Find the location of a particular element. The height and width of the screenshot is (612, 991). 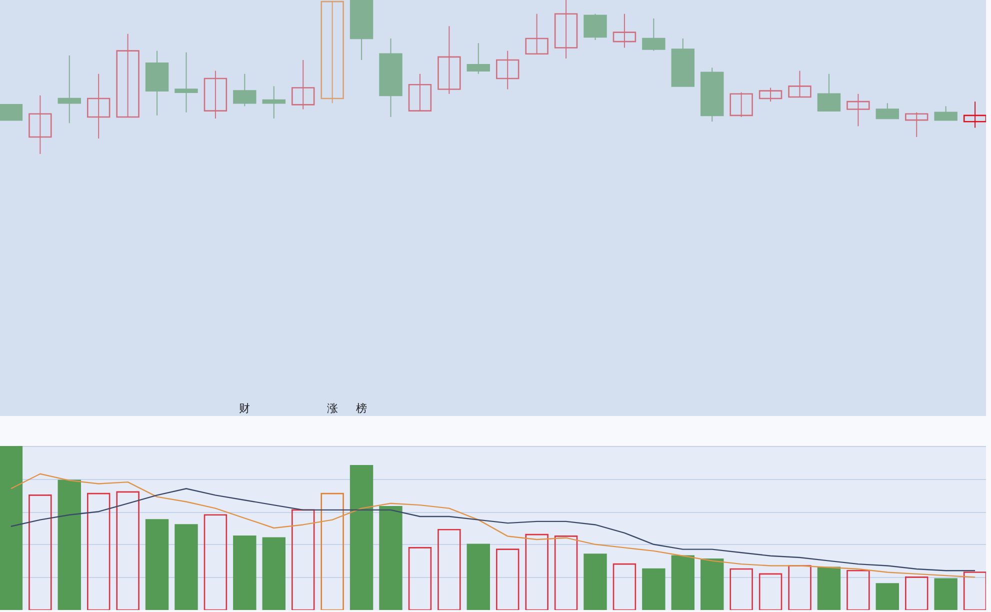

text: 榜 is located at coordinates (362, 408).